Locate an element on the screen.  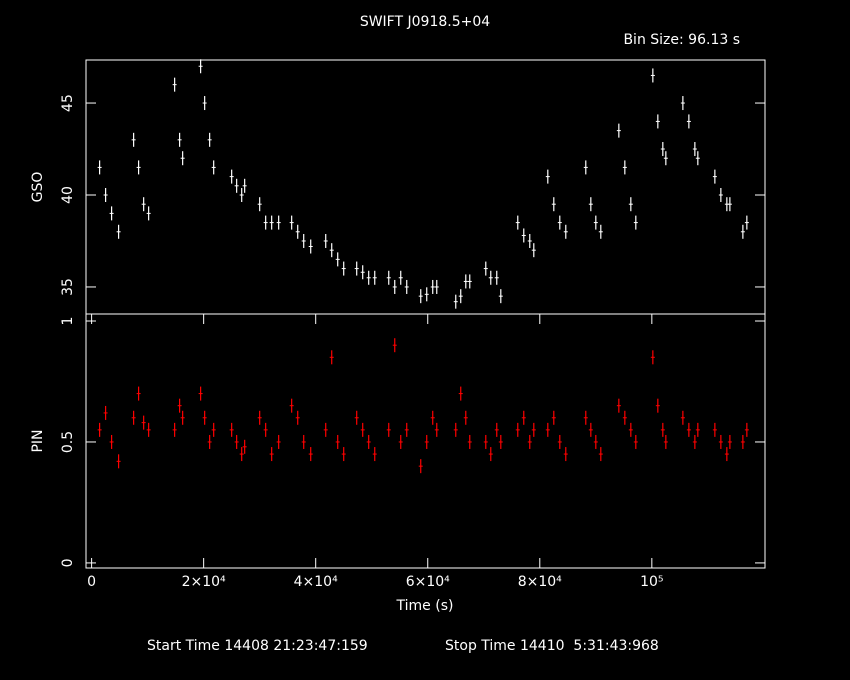
y-tick-label: 1 is located at coordinates (68, 321).